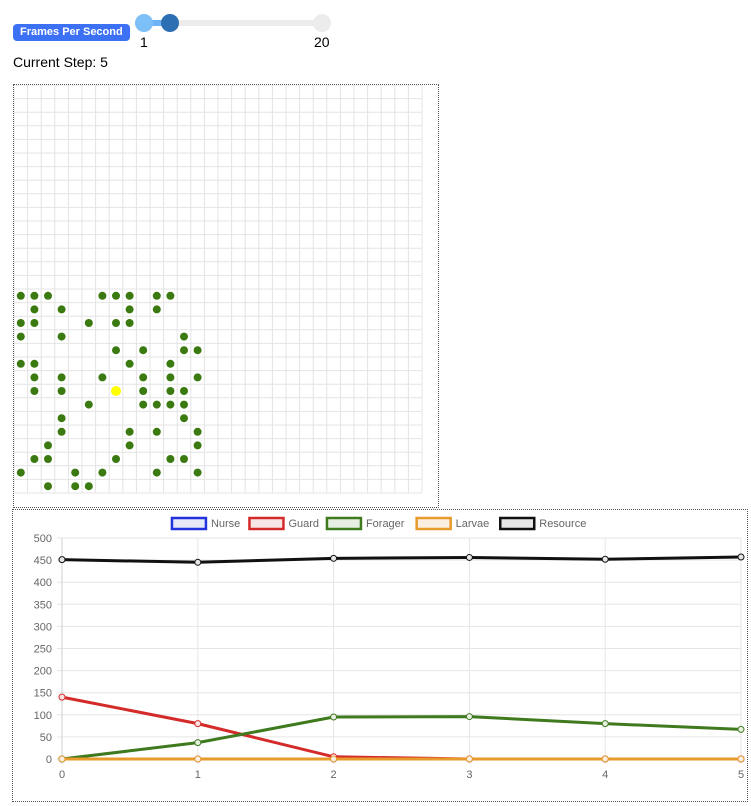  I want to click on x-tick-label: 1, so click(198, 775).